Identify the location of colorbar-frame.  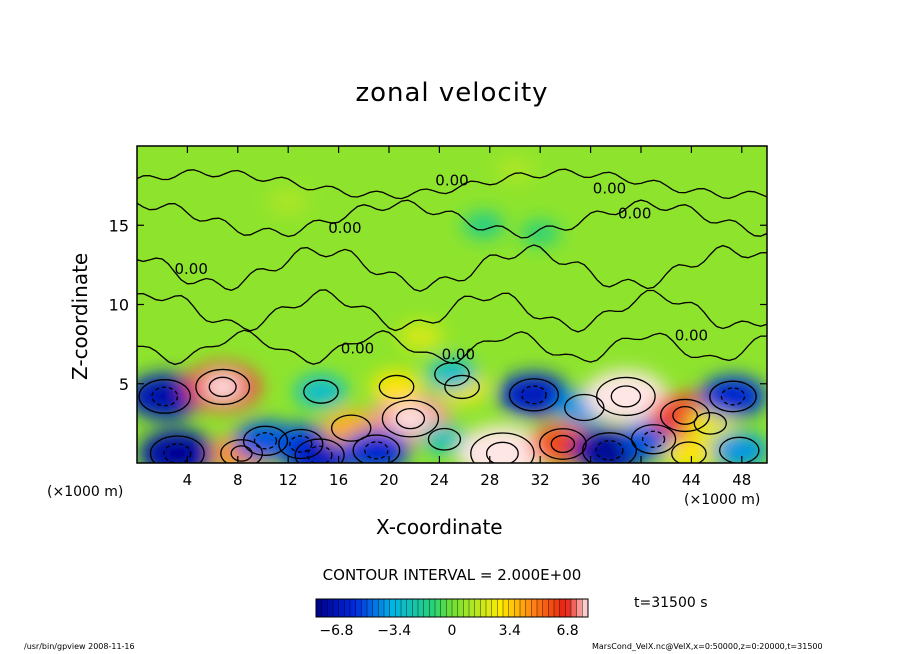
(452, 608).